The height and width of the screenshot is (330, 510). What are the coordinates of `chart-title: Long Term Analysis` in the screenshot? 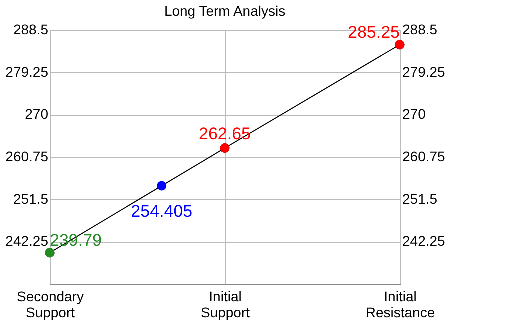 It's located at (225, 11).